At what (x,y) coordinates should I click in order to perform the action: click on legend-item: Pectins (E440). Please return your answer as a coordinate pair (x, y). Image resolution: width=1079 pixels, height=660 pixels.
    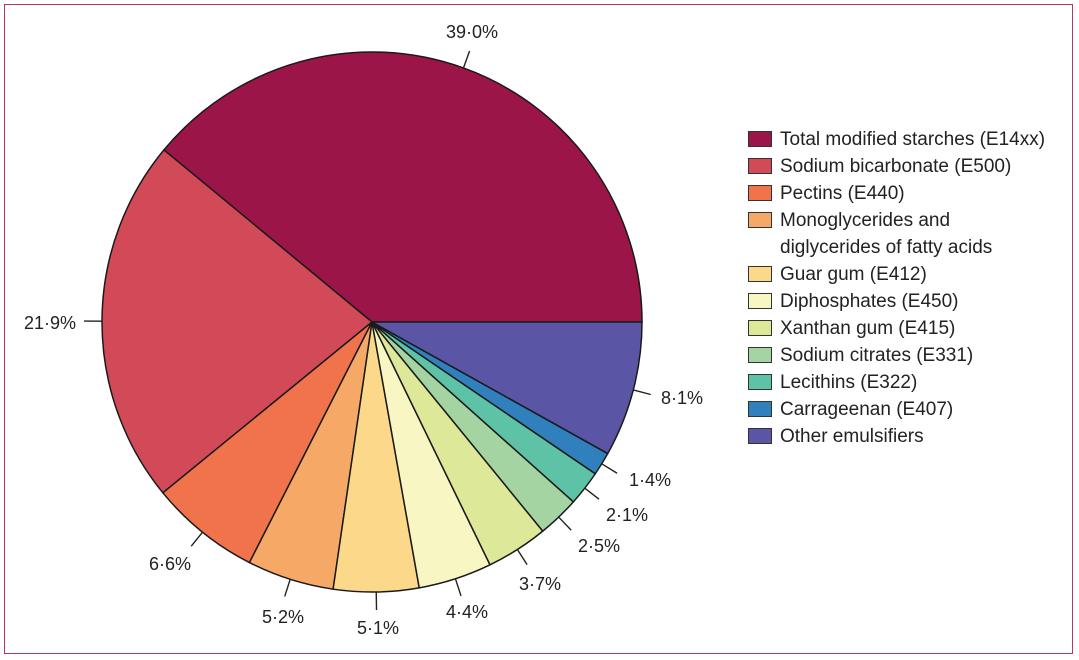
    Looking at the image, I should click on (908, 193).